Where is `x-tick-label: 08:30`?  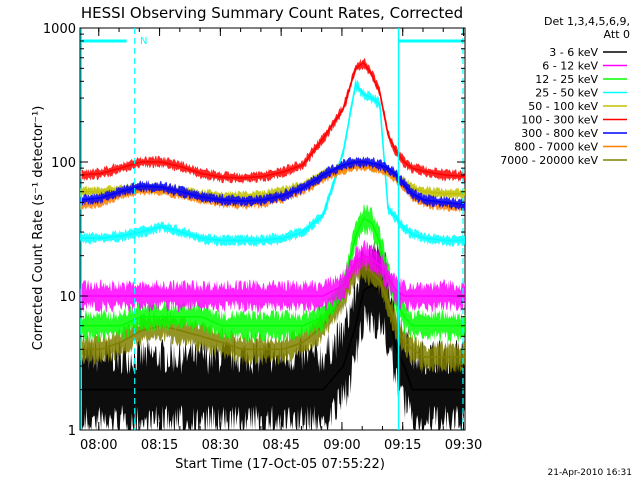
x-tick-label: 08:30 is located at coordinates (220, 445).